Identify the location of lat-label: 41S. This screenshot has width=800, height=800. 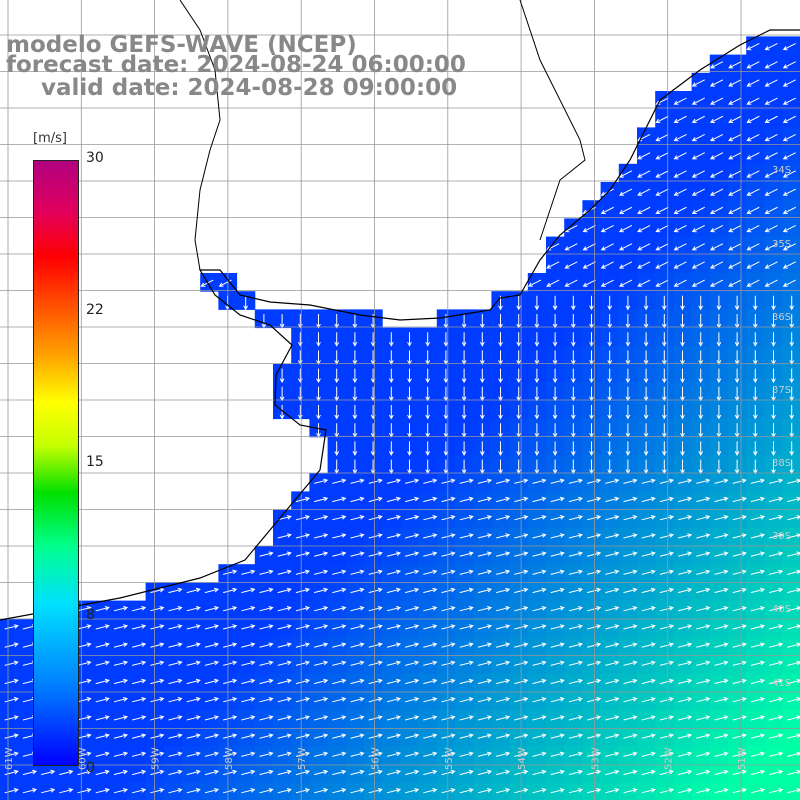
(781, 683).